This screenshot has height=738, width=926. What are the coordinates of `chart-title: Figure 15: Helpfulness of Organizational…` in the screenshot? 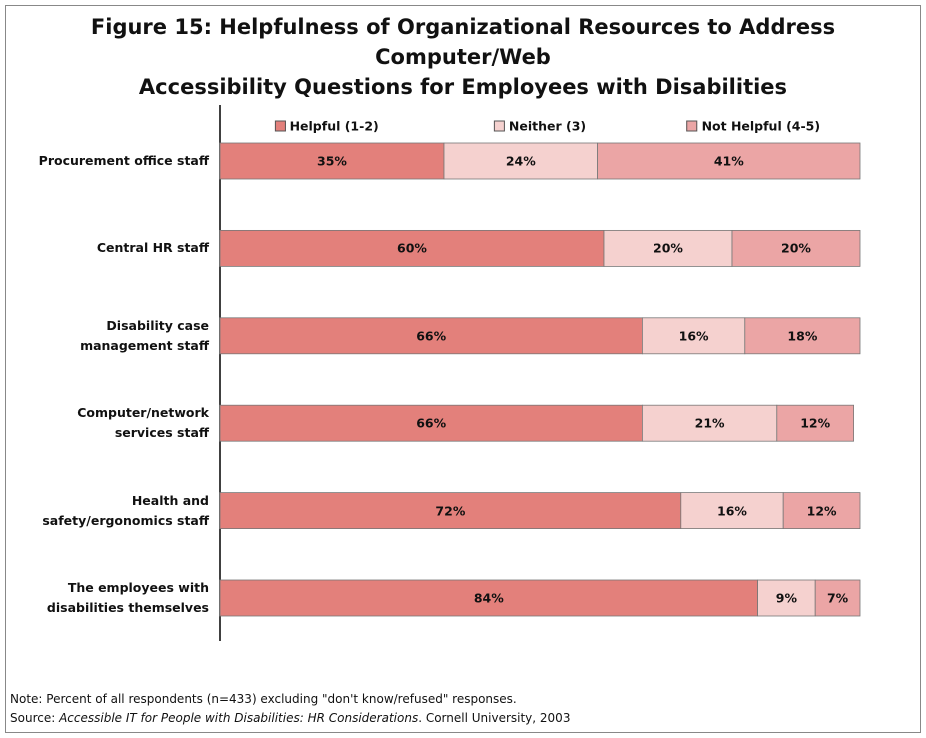 It's located at (463, 57).